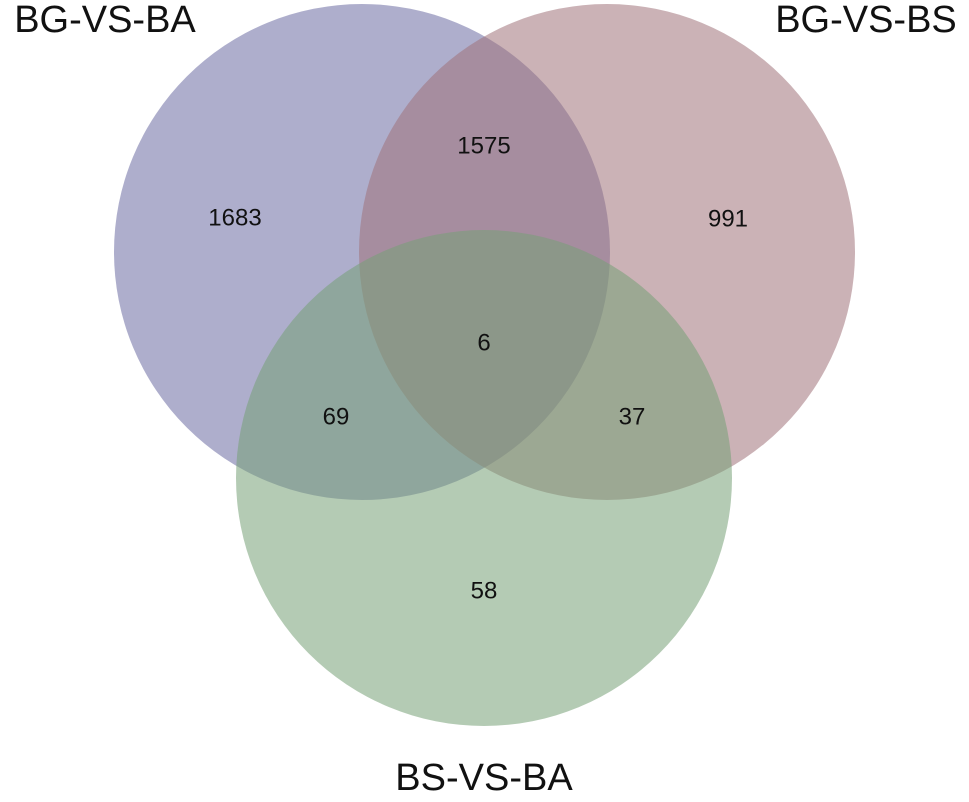 The image size is (969, 802). I want to click on set-label: BG-VS-BS, so click(866, 20).